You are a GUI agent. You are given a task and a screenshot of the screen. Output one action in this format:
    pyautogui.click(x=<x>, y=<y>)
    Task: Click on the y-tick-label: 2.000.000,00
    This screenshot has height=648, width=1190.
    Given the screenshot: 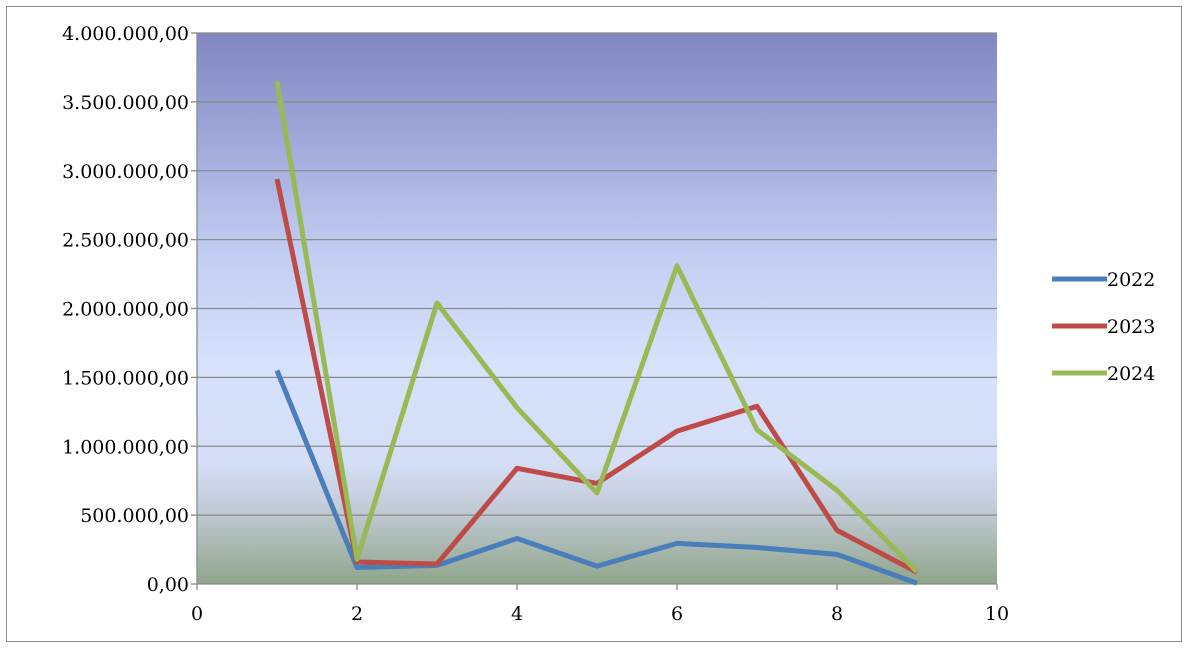 What is the action you would take?
    pyautogui.click(x=125, y=310)
    